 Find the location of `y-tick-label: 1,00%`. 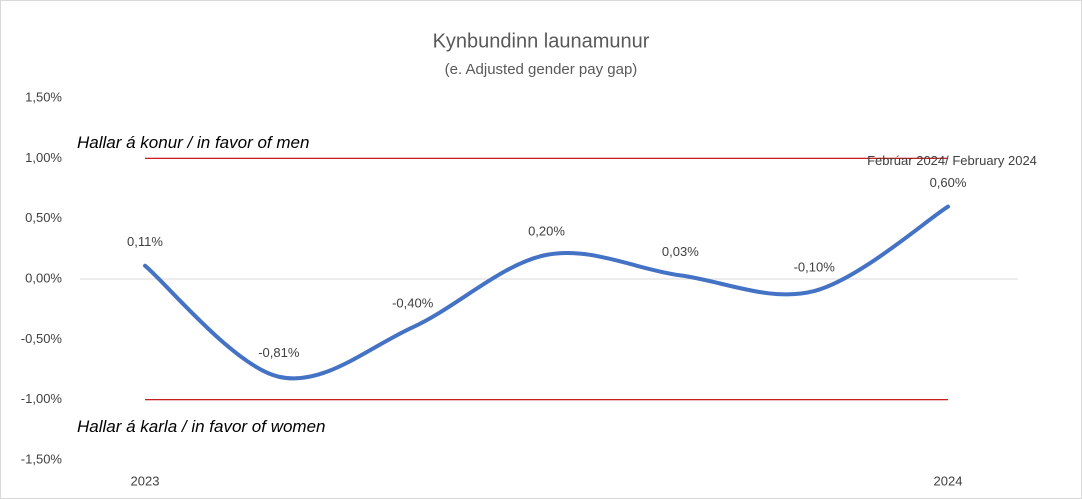

y-tick-label: 1,00% is located at coordinates (43, 157).